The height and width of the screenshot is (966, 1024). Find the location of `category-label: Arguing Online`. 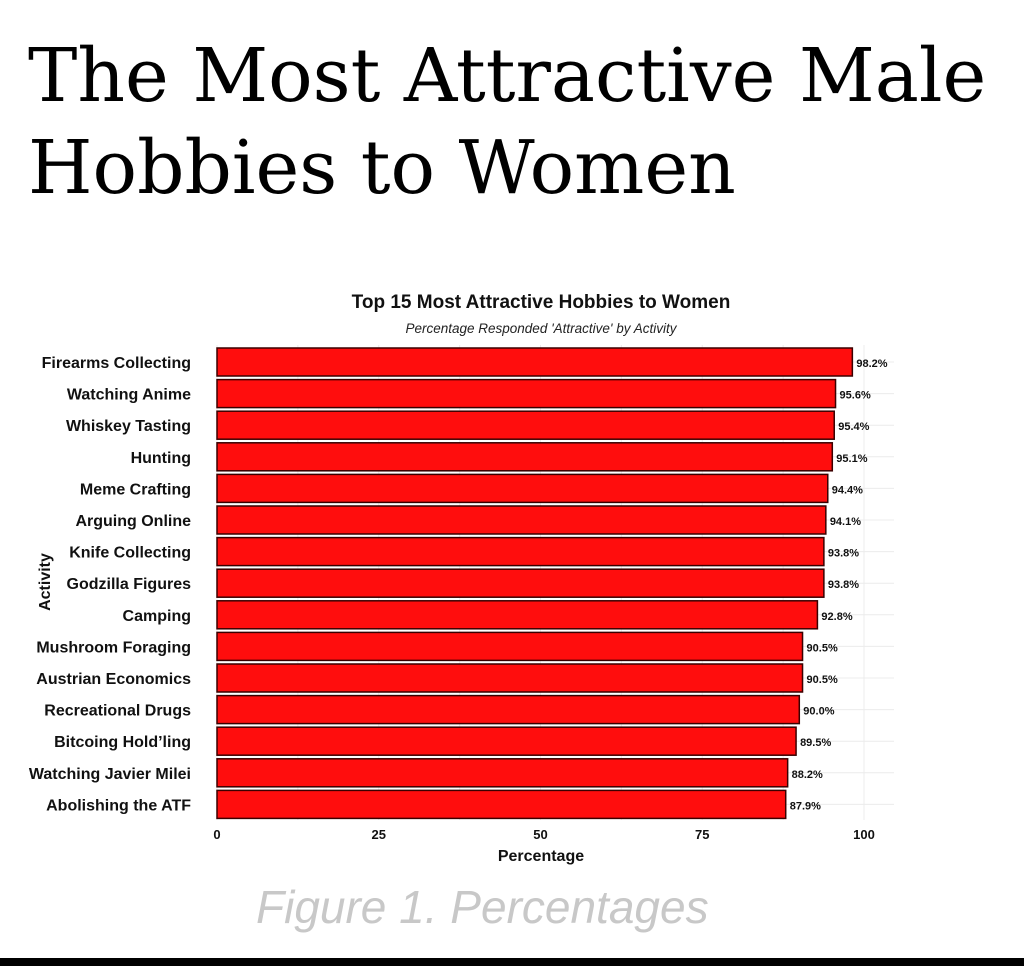

category-label: Arguing Online is located at coordinates (133, 521).